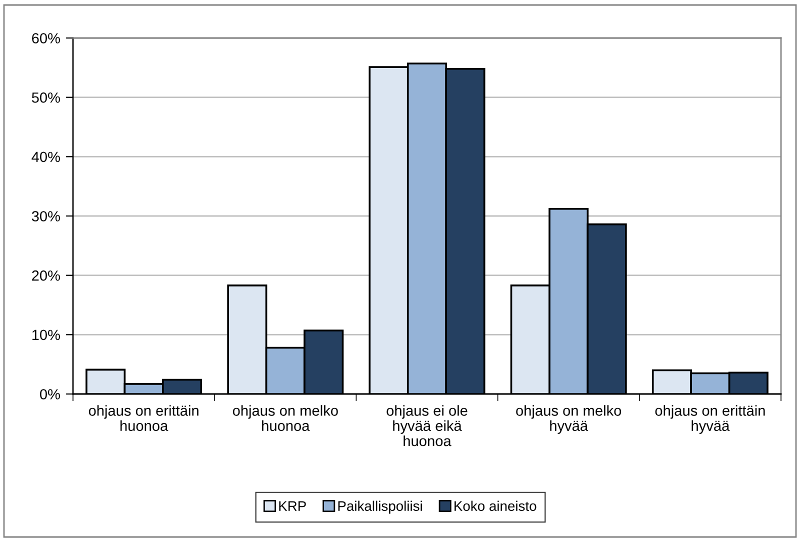 The width and height of the screenshot is (801, 541). What do you see at coordinates (46, 216) in the screenshot?
I see `y-tick-label: 30%` at bounding box center [46, 216].